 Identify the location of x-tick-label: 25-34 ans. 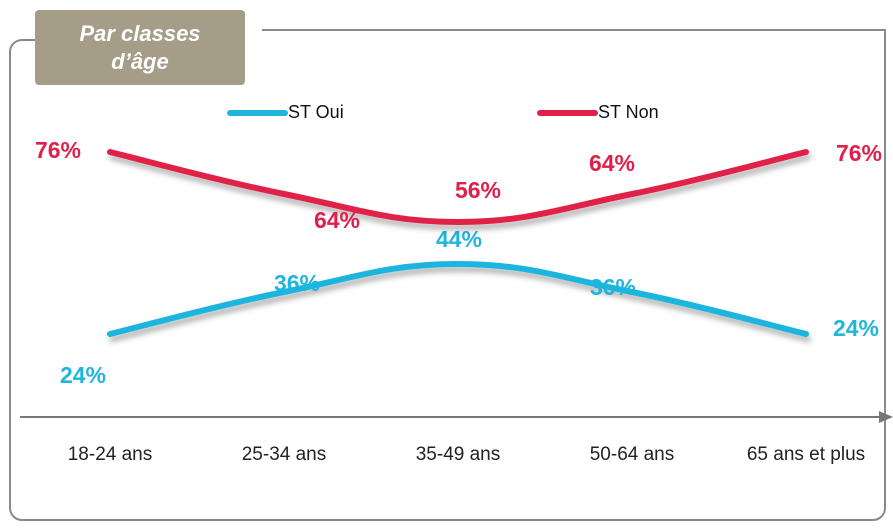
(284, 454).